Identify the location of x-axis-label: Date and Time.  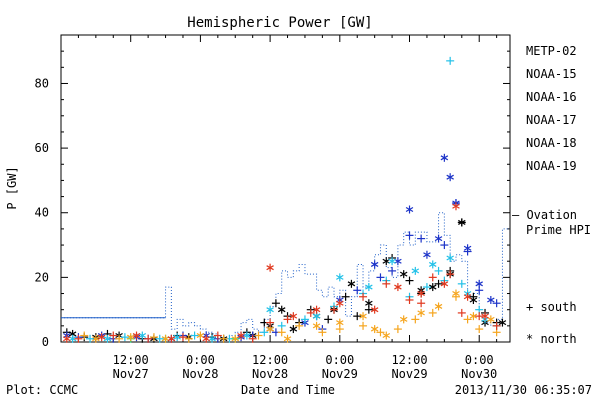
(288, 390).